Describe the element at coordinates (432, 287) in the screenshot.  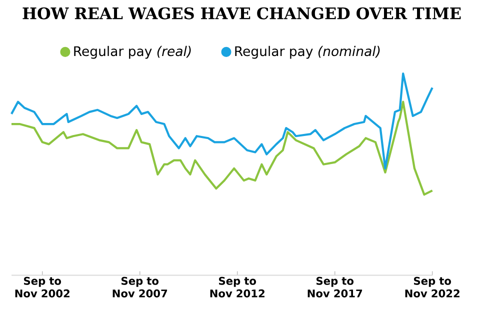
I see `x-tick-label: Sep to Nov 2022` at that location.